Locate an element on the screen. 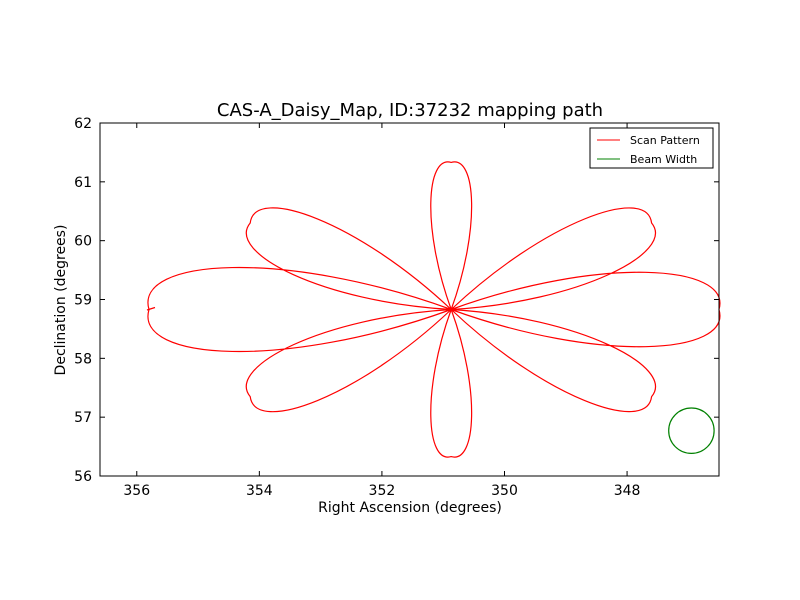 The image size is (800, 600). legend-label-scan-pattern: Scan Pattern is located at coordinates (665, 140).